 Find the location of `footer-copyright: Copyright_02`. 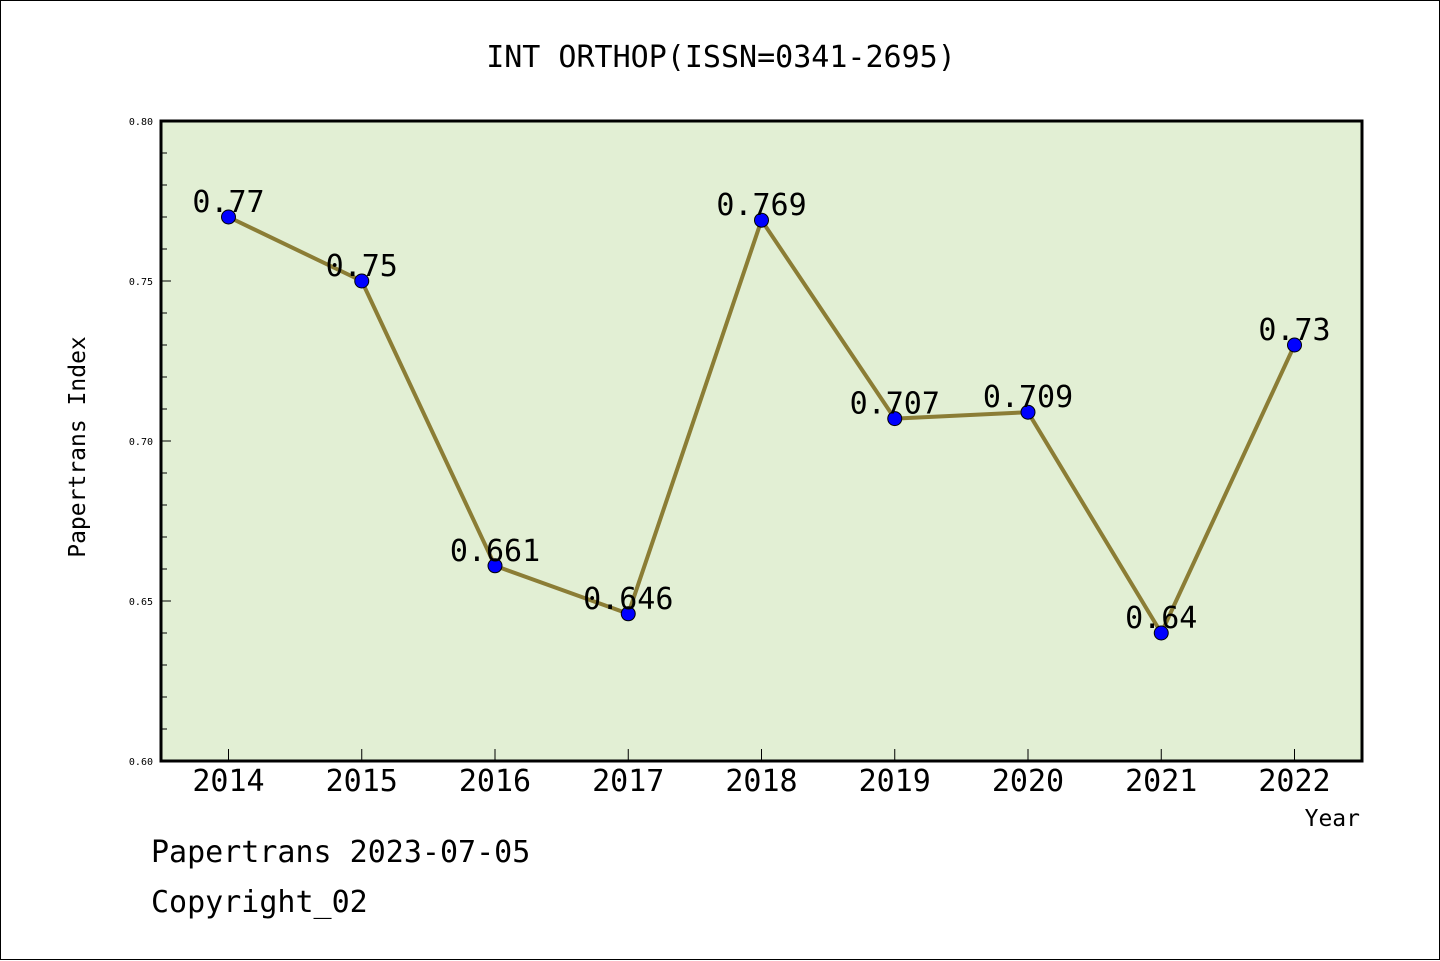

footer-copyright: Copyright_02 is located at coordinates (259, 902).